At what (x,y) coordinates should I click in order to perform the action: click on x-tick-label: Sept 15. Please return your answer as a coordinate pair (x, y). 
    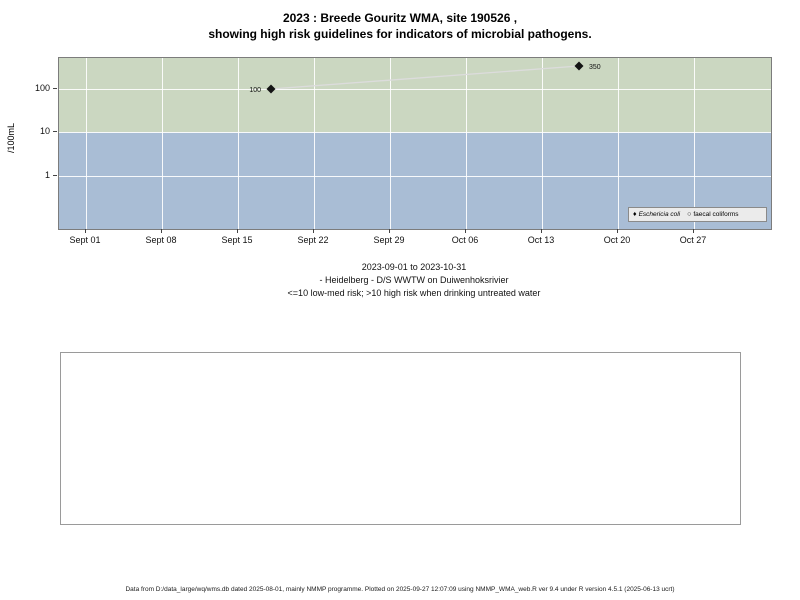
    Looking at the image, I should click on (237, 240).